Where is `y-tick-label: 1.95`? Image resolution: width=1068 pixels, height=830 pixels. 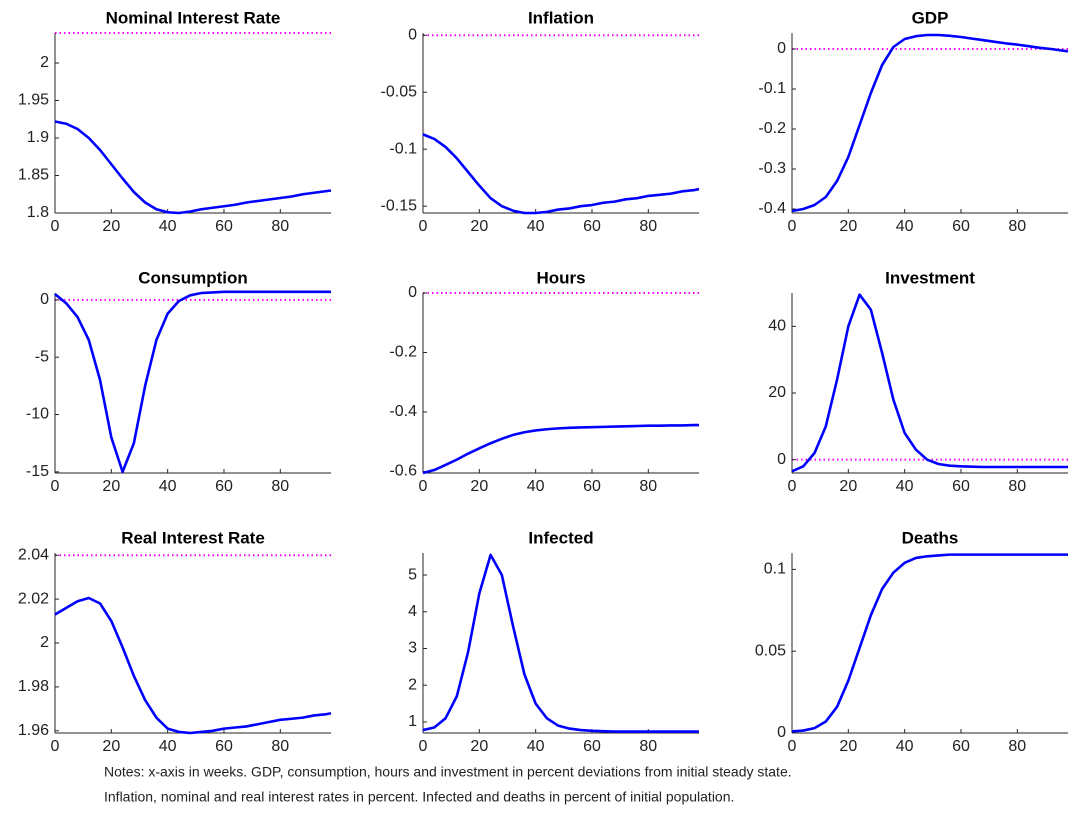 y-tick-label: 1.95 is located at coordinates (33, 100).